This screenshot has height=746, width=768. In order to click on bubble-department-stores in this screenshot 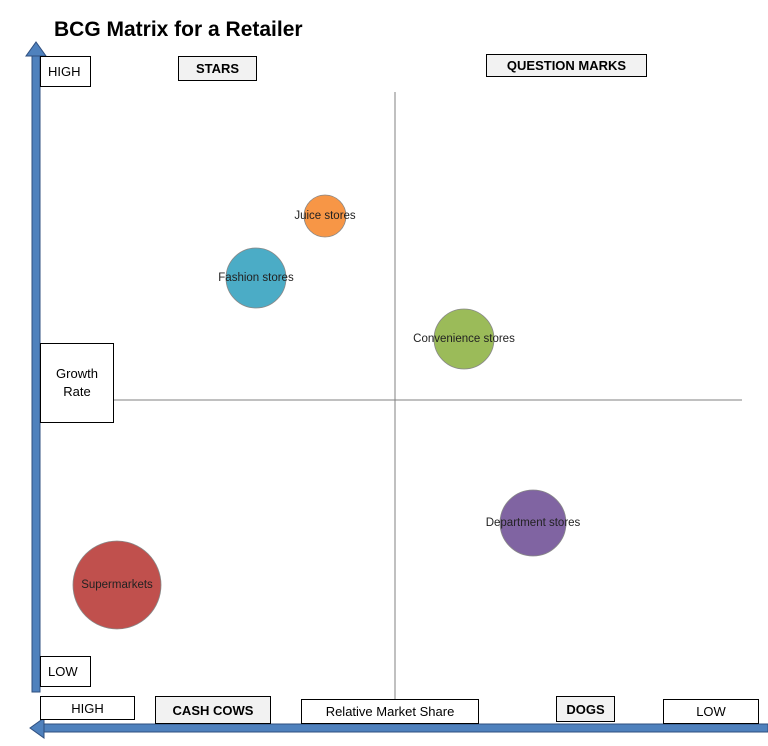, I will do `click(533, 523)`.